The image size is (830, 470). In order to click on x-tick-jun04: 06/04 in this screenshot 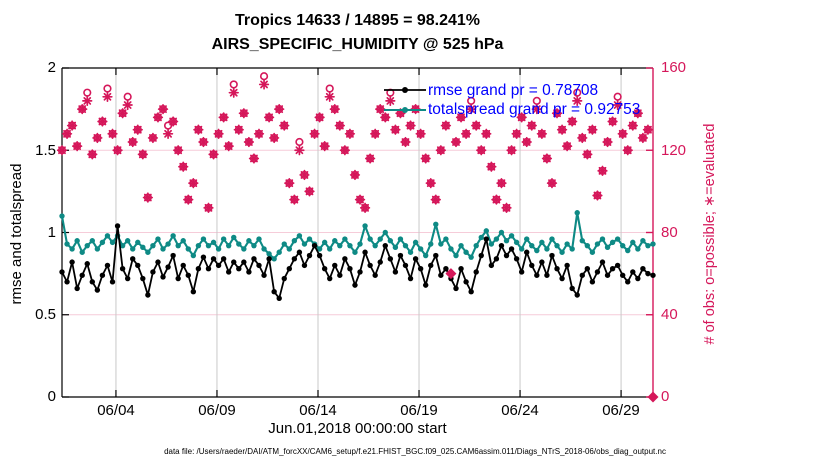, I will do `click(116, 410)`.